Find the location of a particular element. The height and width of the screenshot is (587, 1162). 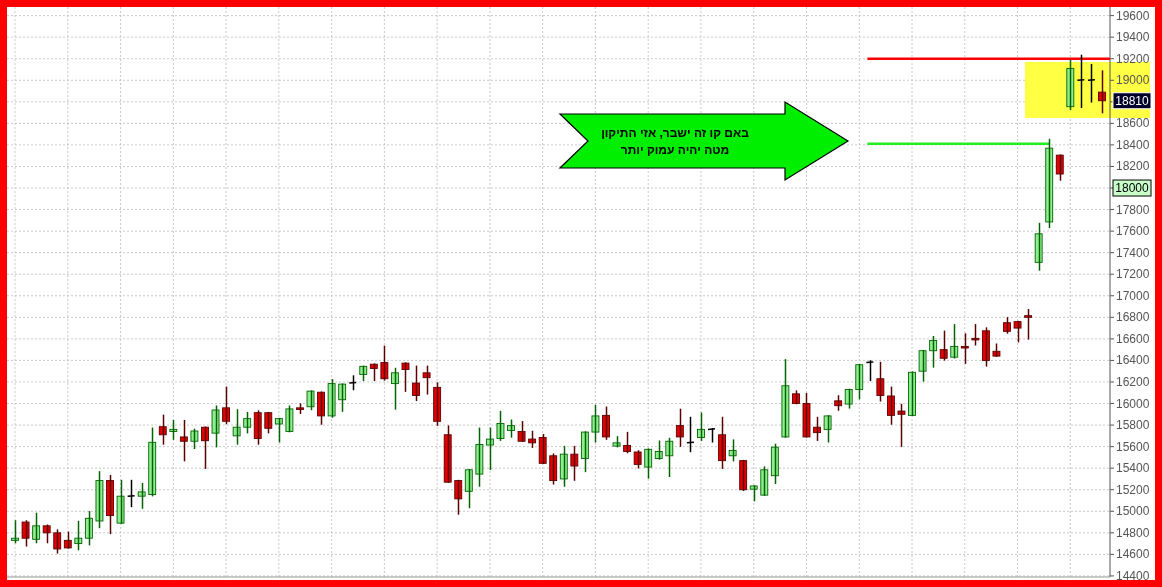

annotation: מטה יהיה עמוק יותר is located at coordinates (675, 150).